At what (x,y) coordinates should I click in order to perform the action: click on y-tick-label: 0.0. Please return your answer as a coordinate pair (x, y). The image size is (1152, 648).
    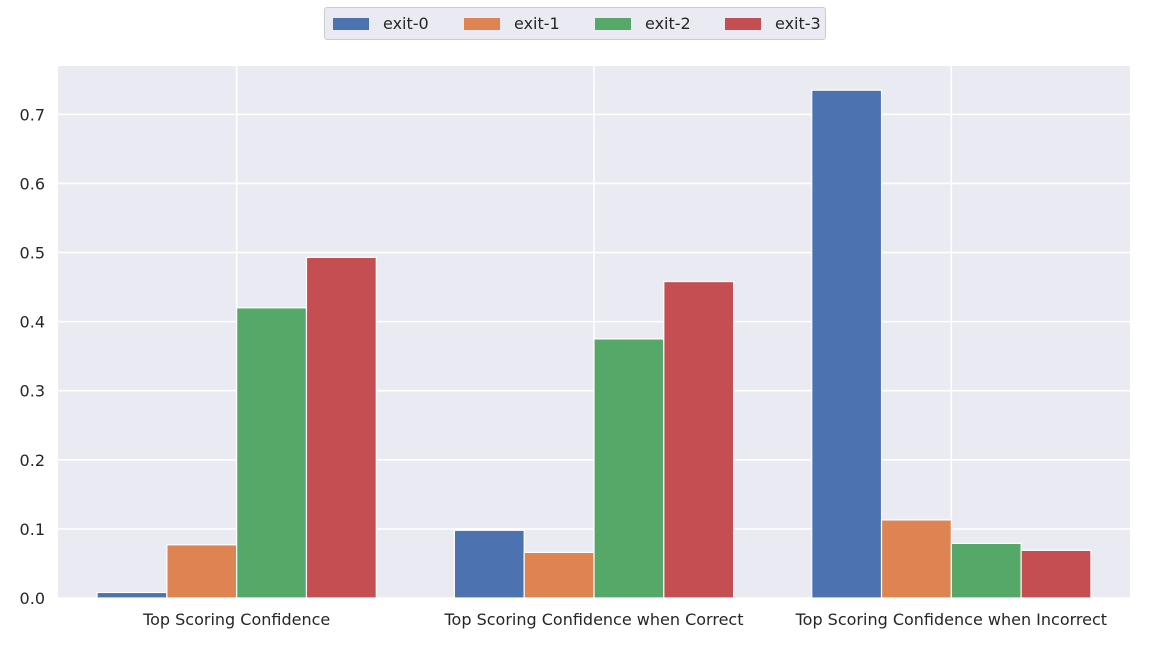
    Looking at the image, I should click on (32, 598).